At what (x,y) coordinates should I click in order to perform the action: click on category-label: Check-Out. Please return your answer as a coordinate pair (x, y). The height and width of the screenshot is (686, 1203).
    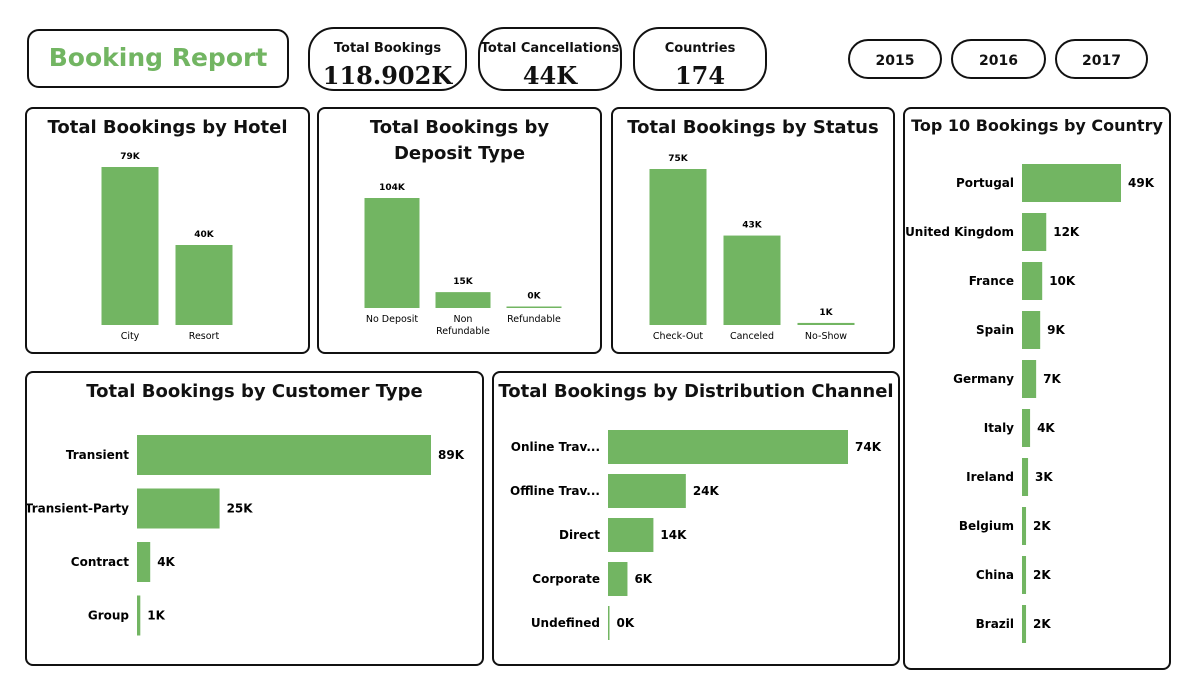
    Looking at the image, I should click on (678, 336).